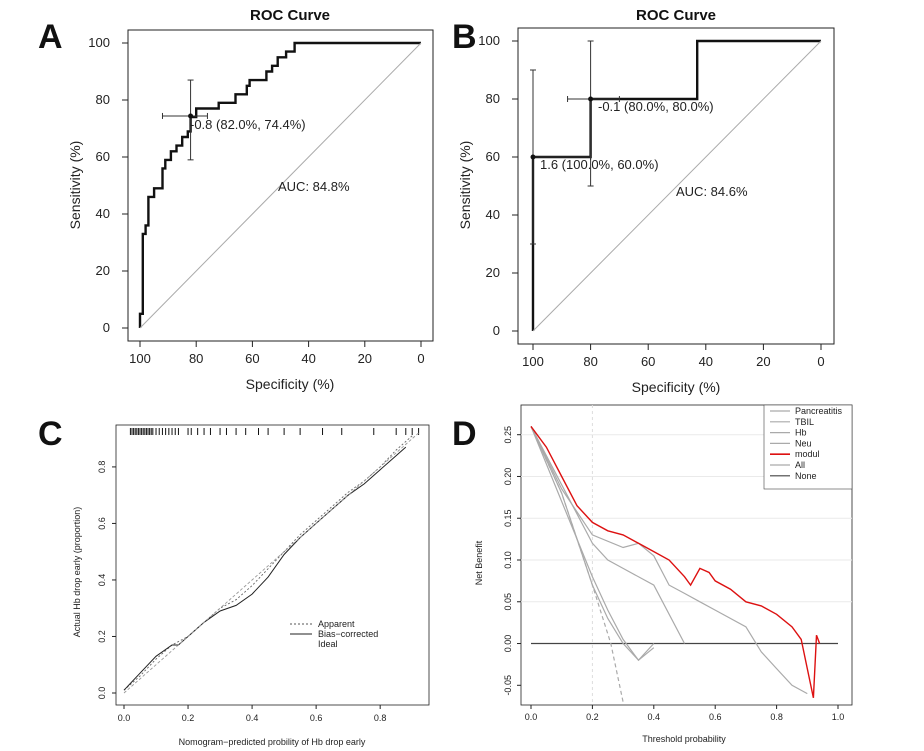 The height and width of the screenshot is (751, 924). Describe the element at coordinates (103, 213) in the screenshot. I see `y-tick-label: 40` at that location.